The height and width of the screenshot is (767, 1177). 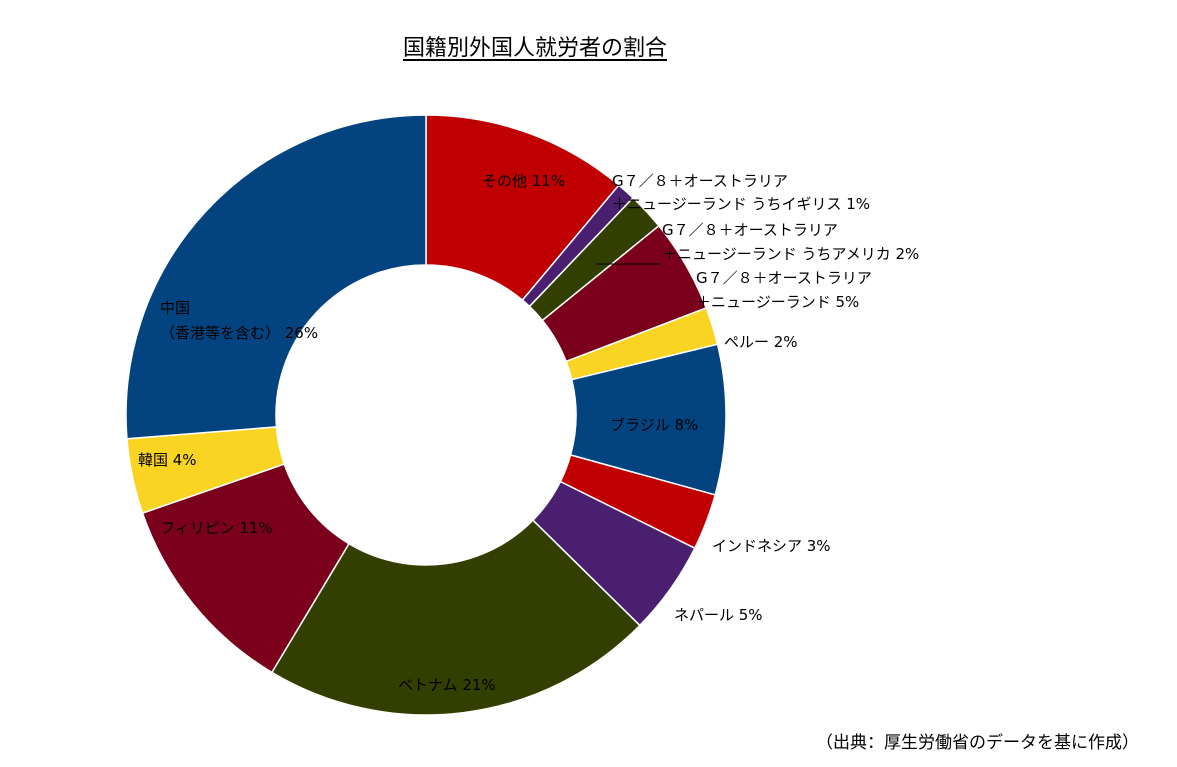 I want to click on label-g7-line1: G７／８＋オーストラリア, so click(x=784, y=278).